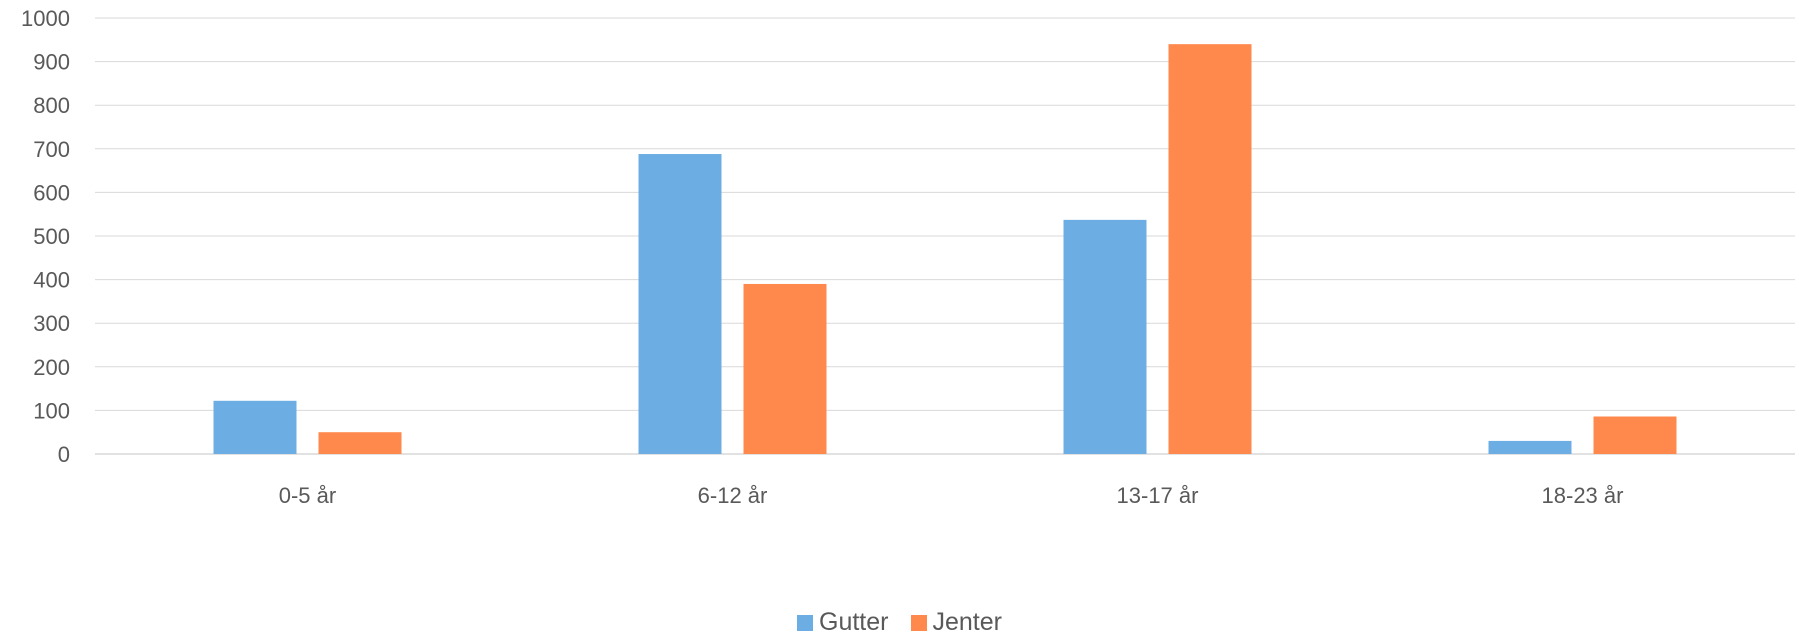 The width and height of the screenshot is (1799, 640). I want to click on y-tick-label: 800, so click(51, 105).